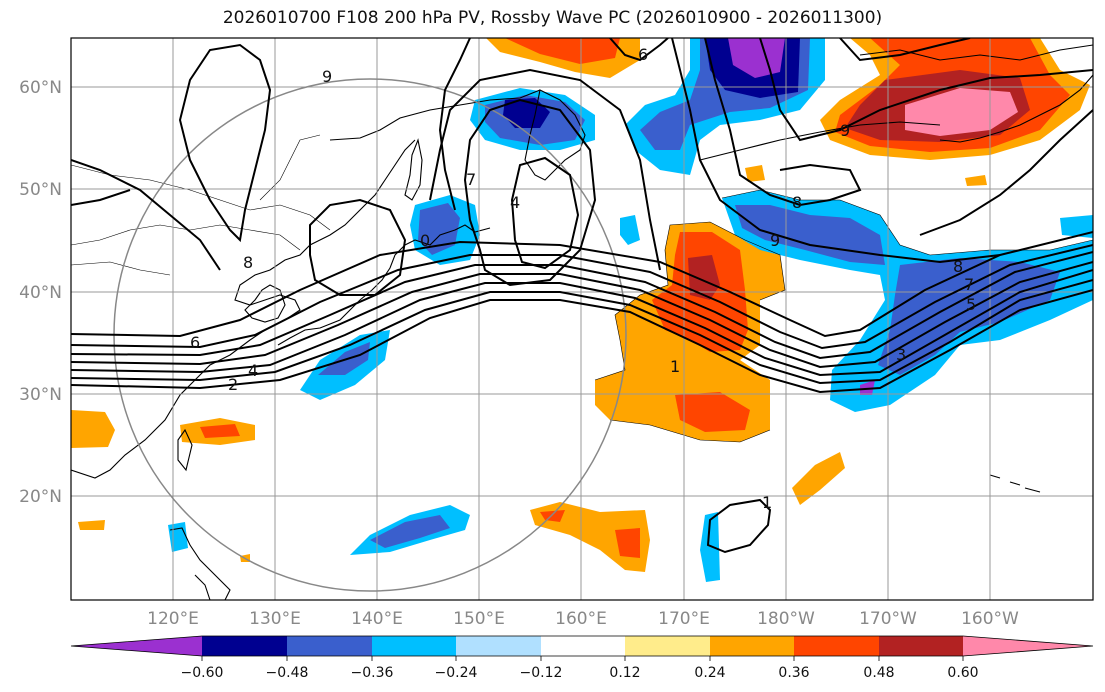  What do you see at coordinates (1028, 646) in the screenshot?
I see `colorbar-extend-max` at bounding box center [1028, 646].